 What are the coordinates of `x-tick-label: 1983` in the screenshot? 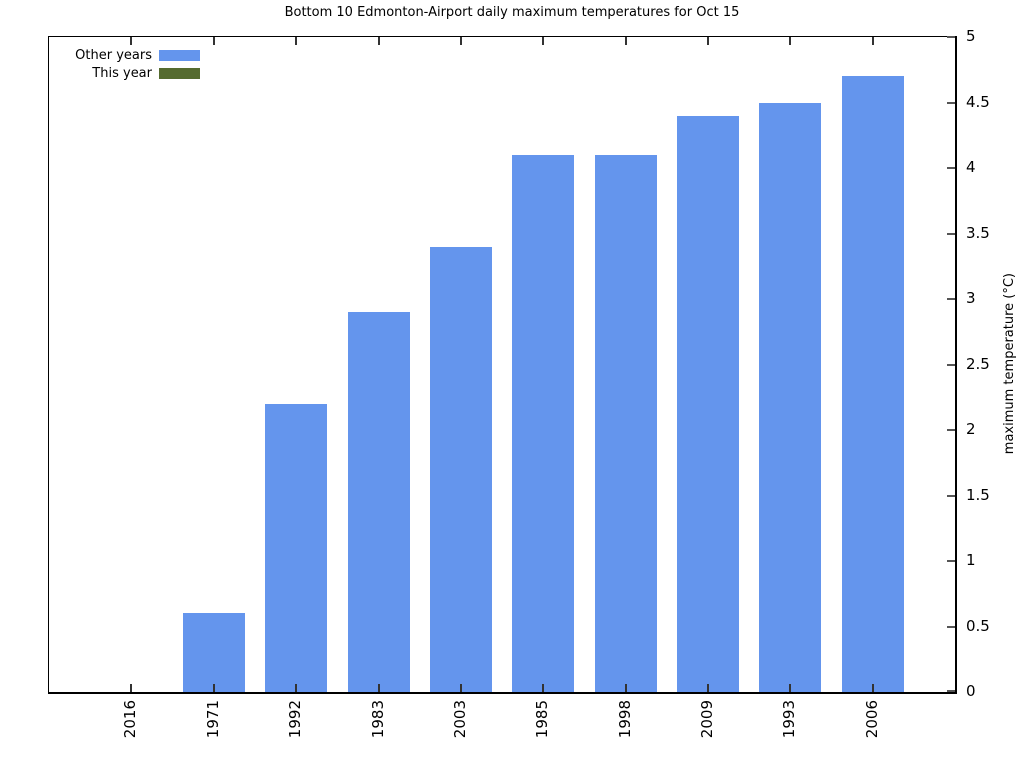 It's located at (377, 719).